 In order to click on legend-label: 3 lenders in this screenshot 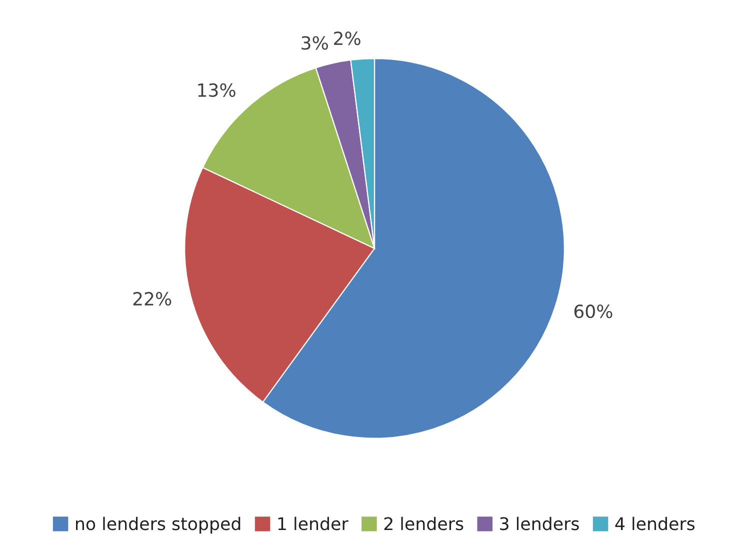, I will do `click(539, 523)`.